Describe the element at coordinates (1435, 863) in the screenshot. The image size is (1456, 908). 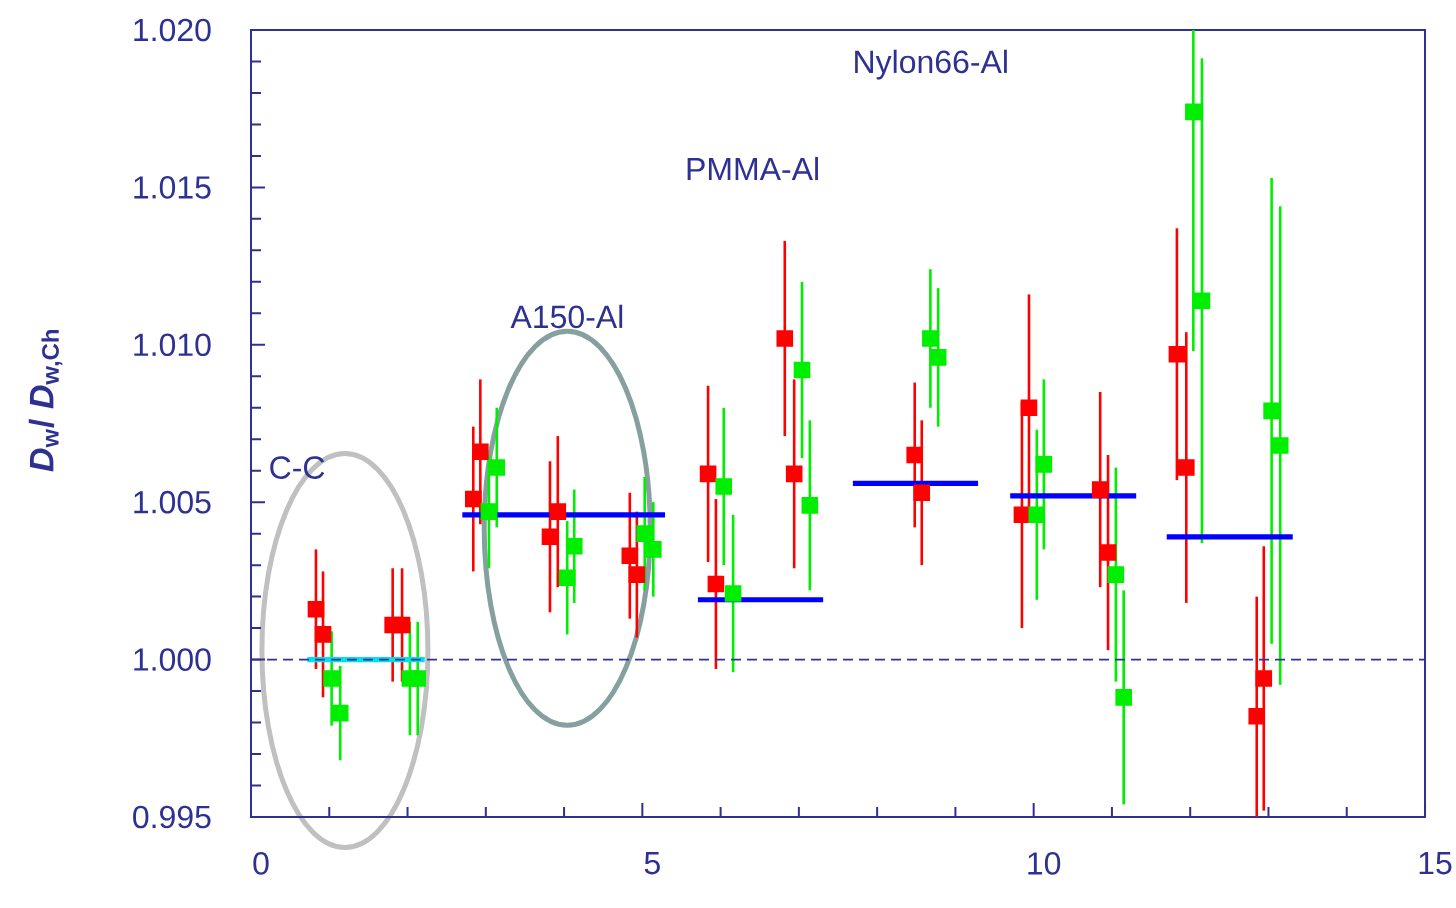
I see `x-tick-label: 15` at that location.